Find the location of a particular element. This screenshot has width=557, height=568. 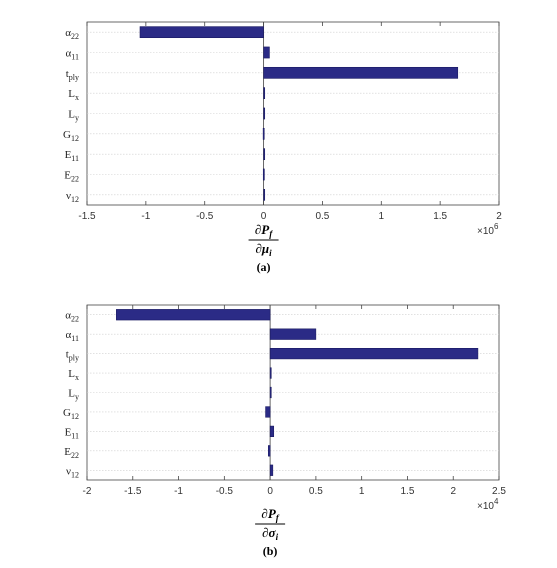

chart-caption: (a) is located at coordinates (264, 267).